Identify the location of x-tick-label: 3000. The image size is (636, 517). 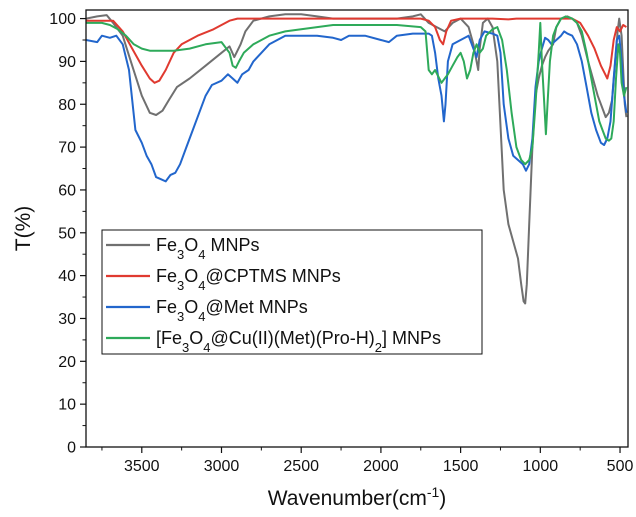
(222, 466).